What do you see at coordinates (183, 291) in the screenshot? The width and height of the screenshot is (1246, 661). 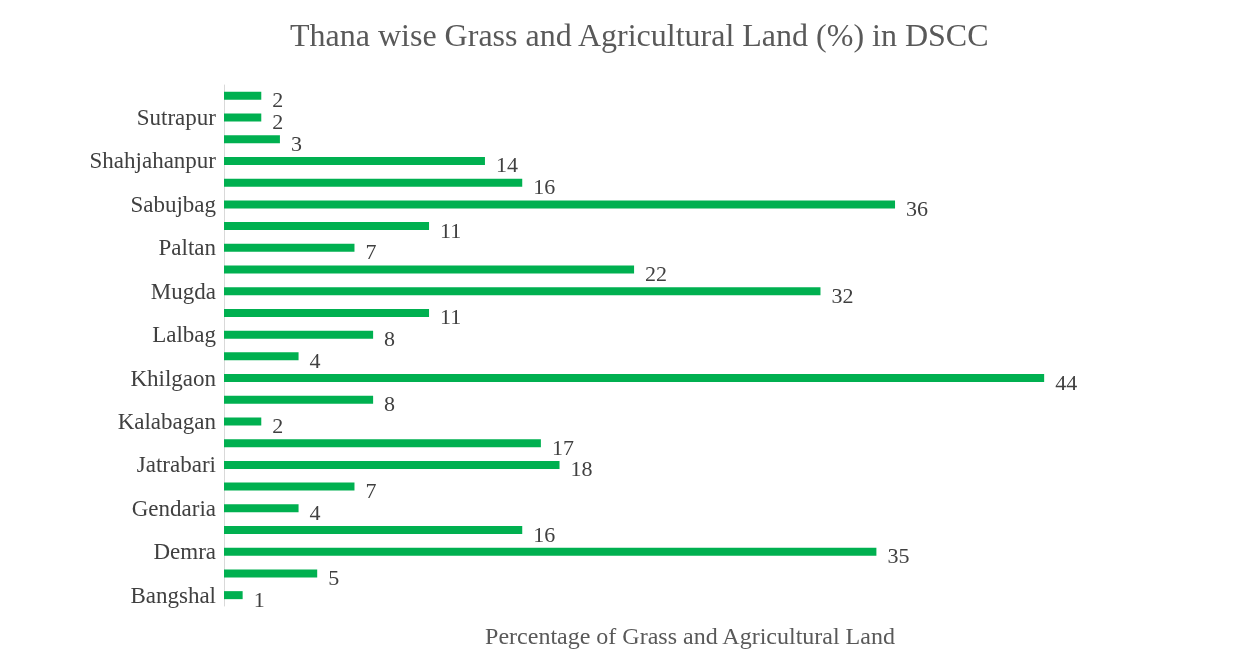 I see `y-tick-label: Mugda` at bounding box center [183, 291].